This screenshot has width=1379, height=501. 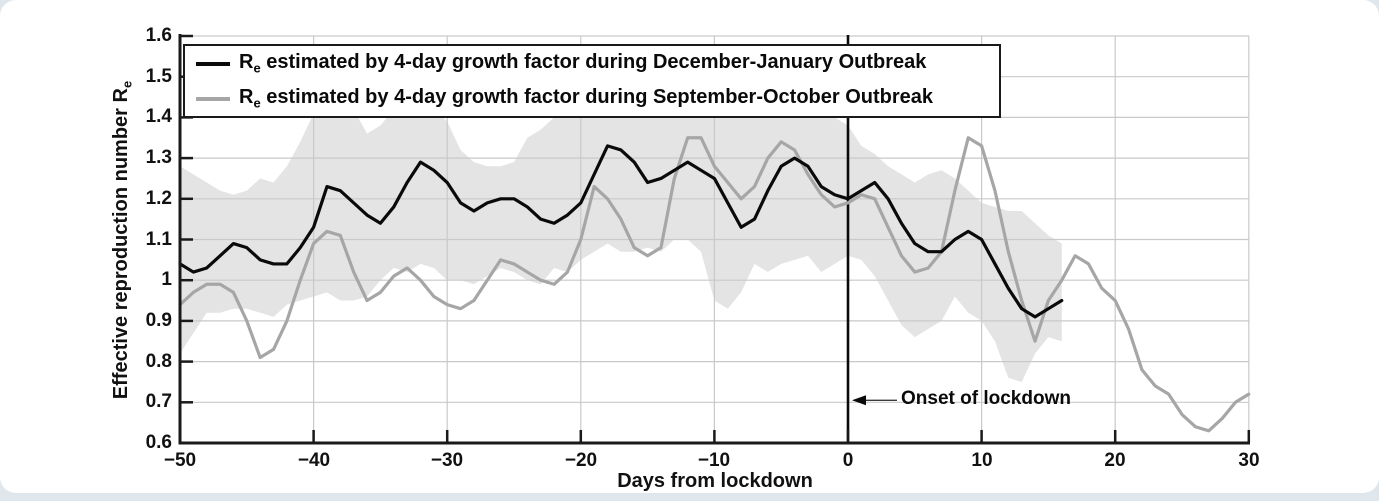 I want to click on onset-of-lockdown-annotation: Onset of lockdown, so click(x=986, y=398).